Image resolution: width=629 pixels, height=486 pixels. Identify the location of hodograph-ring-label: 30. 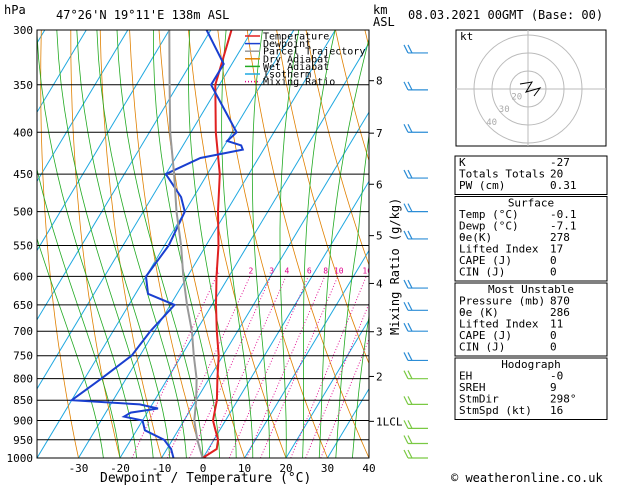
(504, 110).